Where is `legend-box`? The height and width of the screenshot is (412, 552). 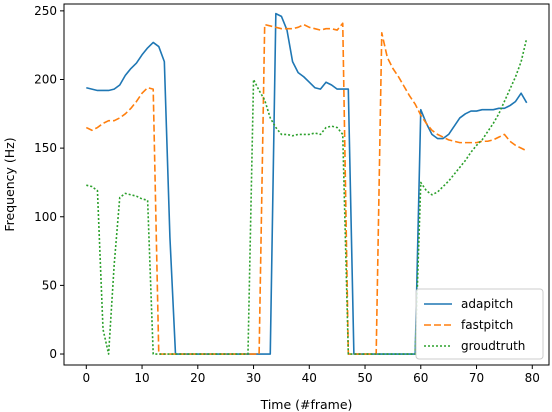
legend-box is located at coordinates (479, 324).